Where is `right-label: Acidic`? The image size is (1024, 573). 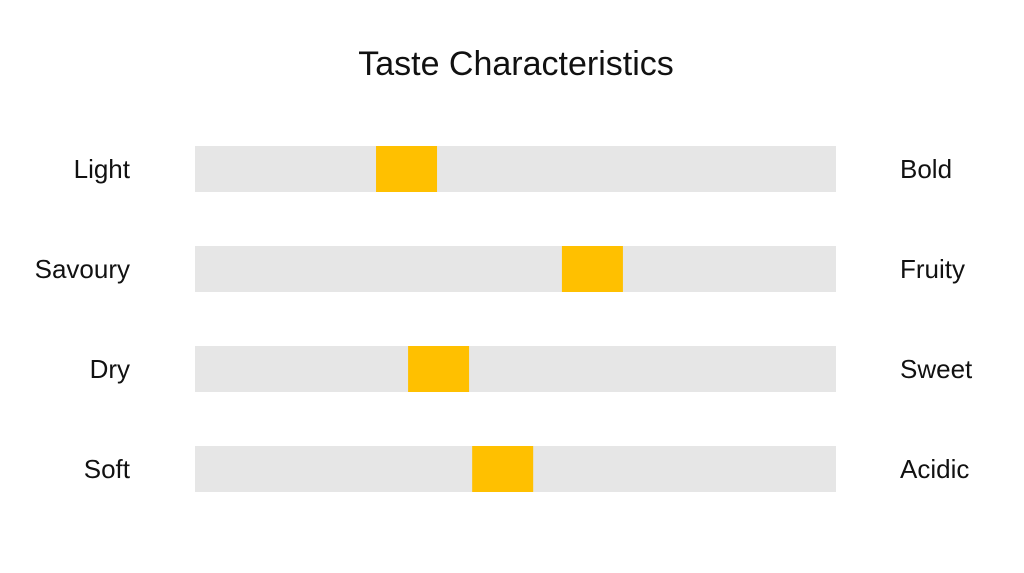
right-label: Acidic is located at coordinates (934, 469).